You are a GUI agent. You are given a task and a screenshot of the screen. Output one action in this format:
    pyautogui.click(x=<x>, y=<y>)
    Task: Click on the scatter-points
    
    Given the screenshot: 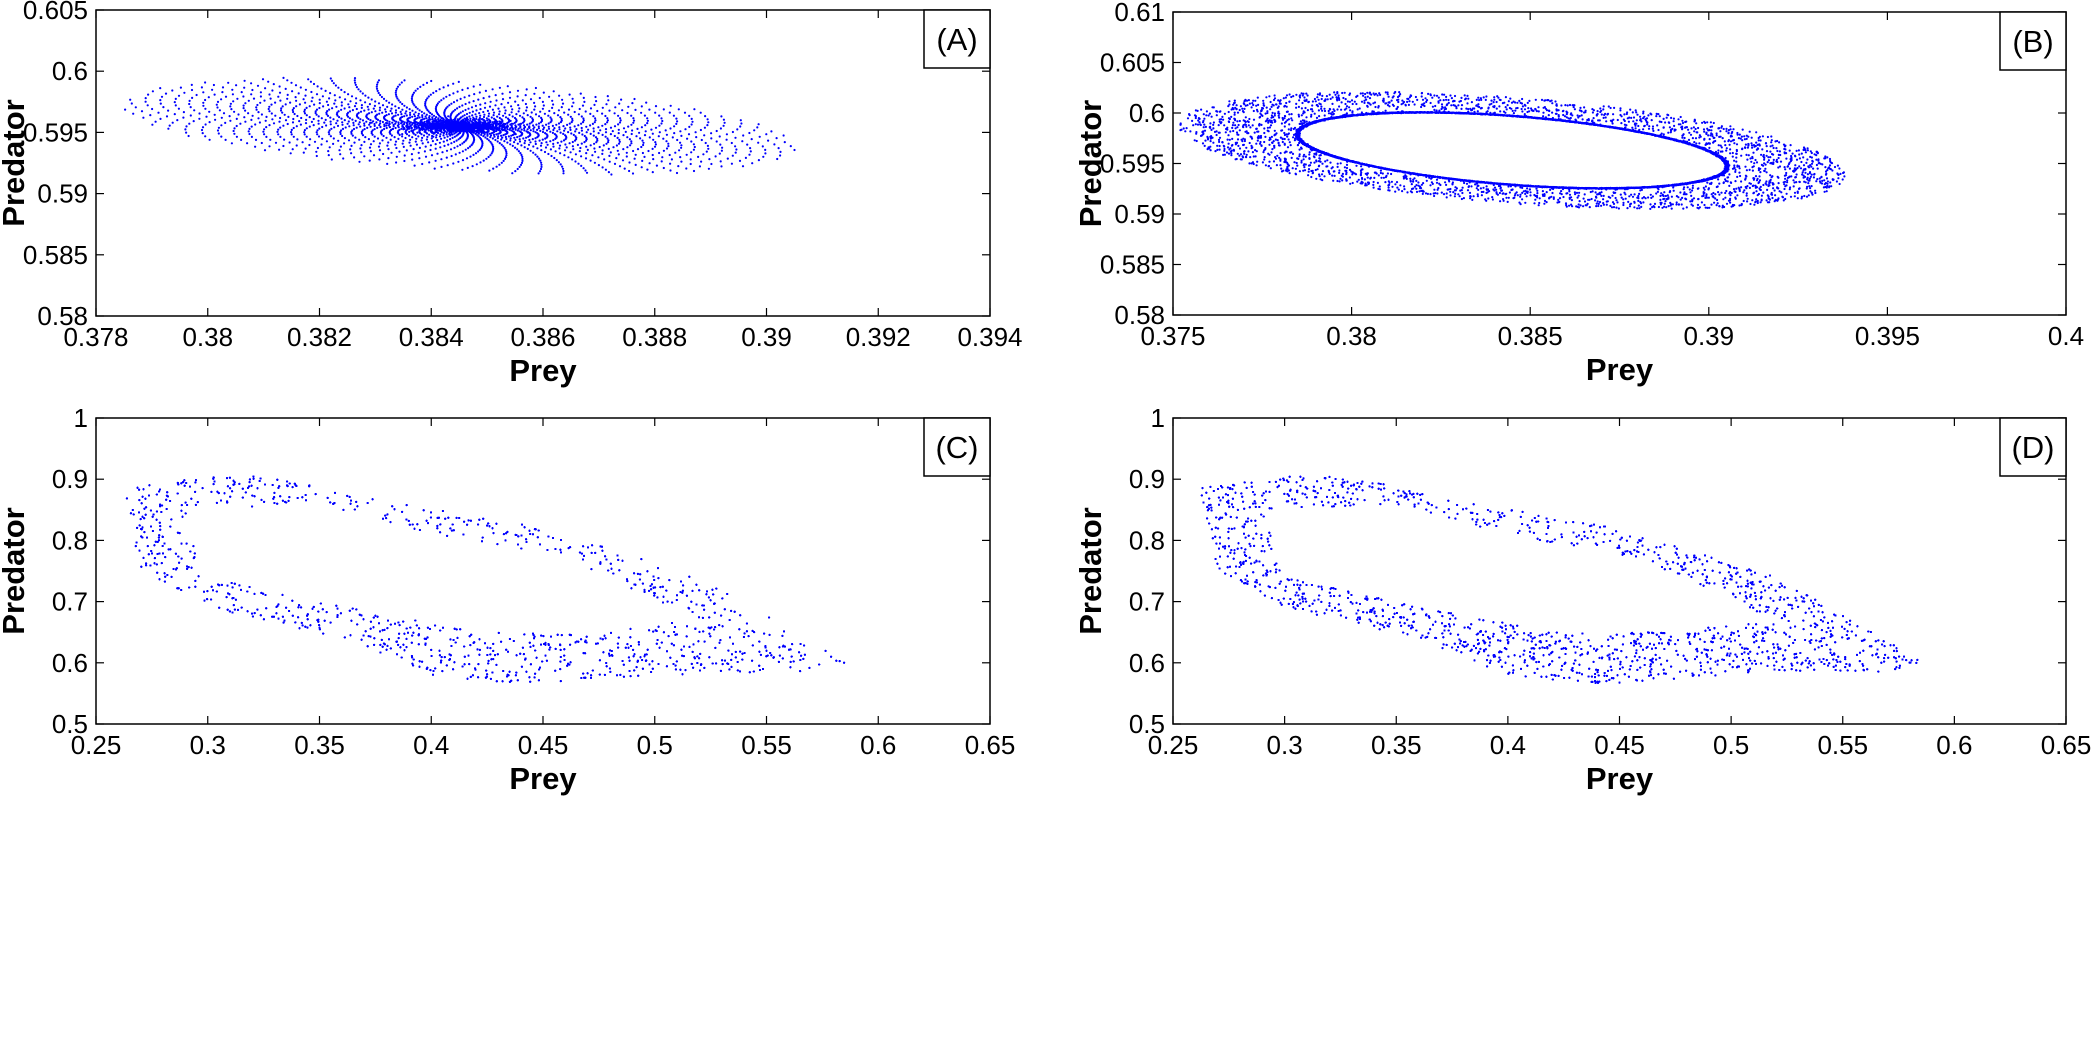 What is the action you would take?
    pyautogui.click(x=460, y=126)
    